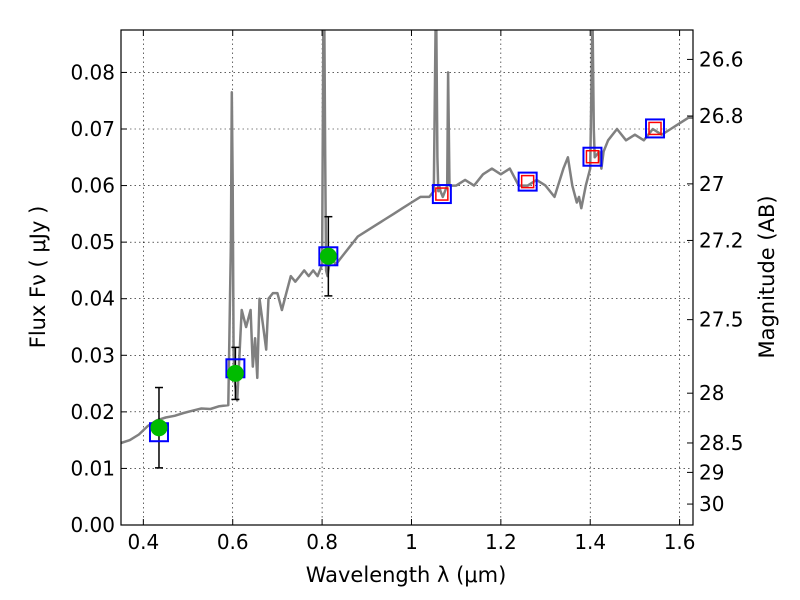 The width and height of the screenshot is (800, 600). What do you see at coordinates (721, 240) in the screenshot?
I see `y-right-tick-label: 27.2` at bounding box center [721, 240].